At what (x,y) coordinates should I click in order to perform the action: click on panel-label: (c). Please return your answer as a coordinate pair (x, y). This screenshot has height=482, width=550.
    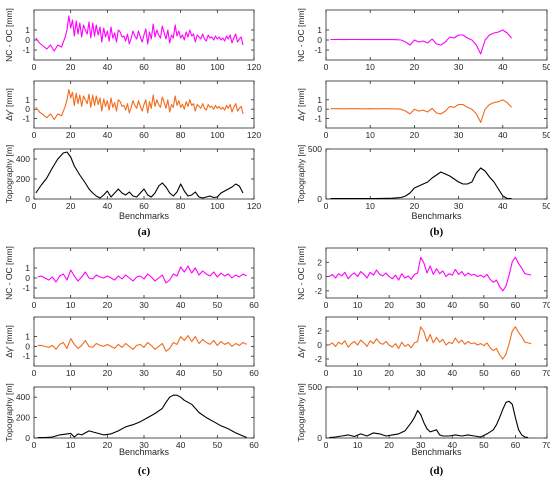
    Looking at the image, I should click on (144, 471).